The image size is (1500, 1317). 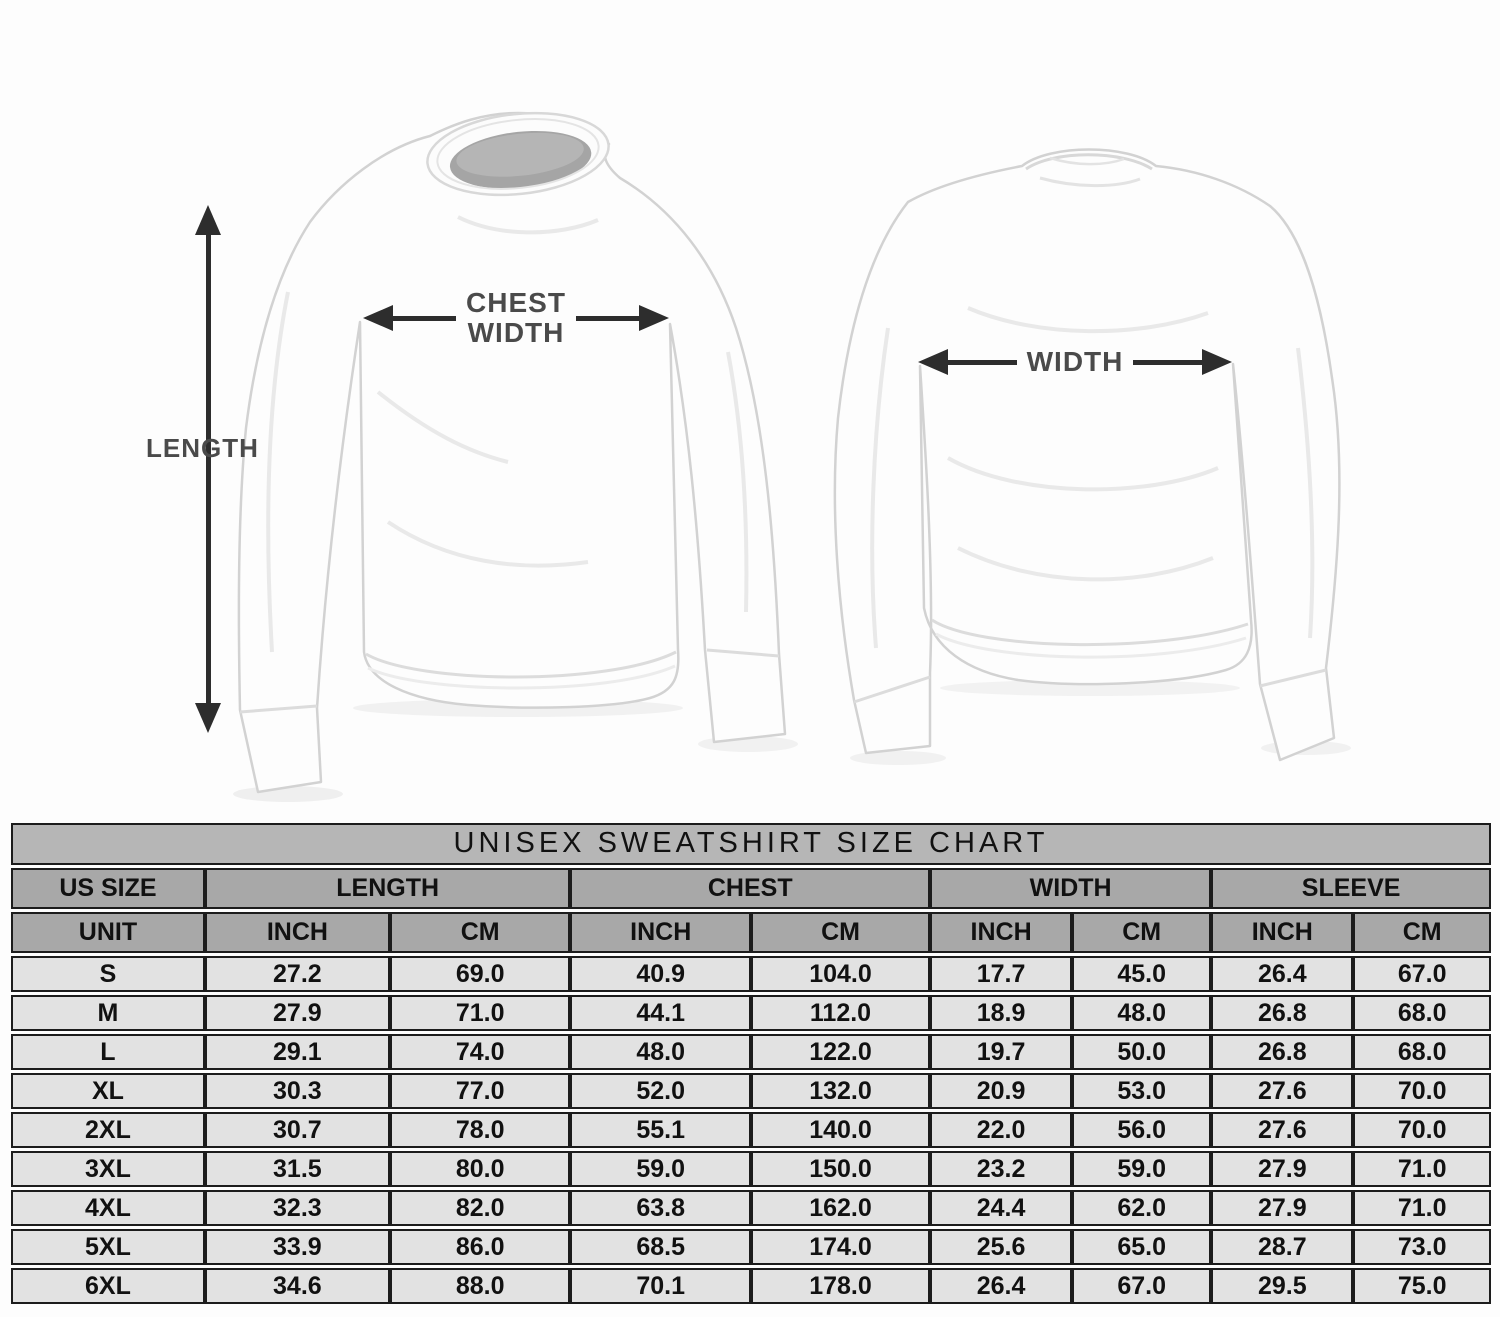 What do you see at coordinates (660, 1091) in the screenshot?
I see `measurement-cell: 52.0` at bounding box center [660, 1091].